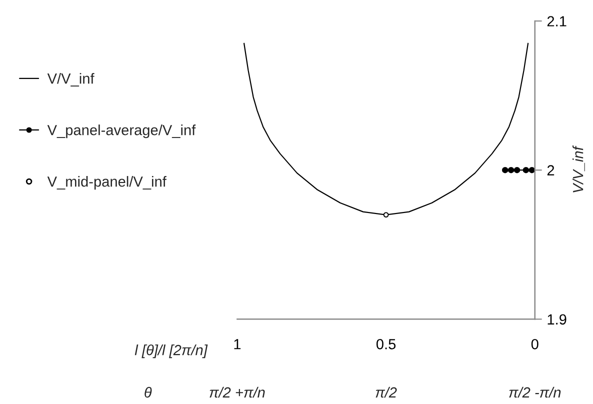  Describe the element at coordinates (70, 79) in the screenshot. I see `legend-label: V/V_inf` at that location.